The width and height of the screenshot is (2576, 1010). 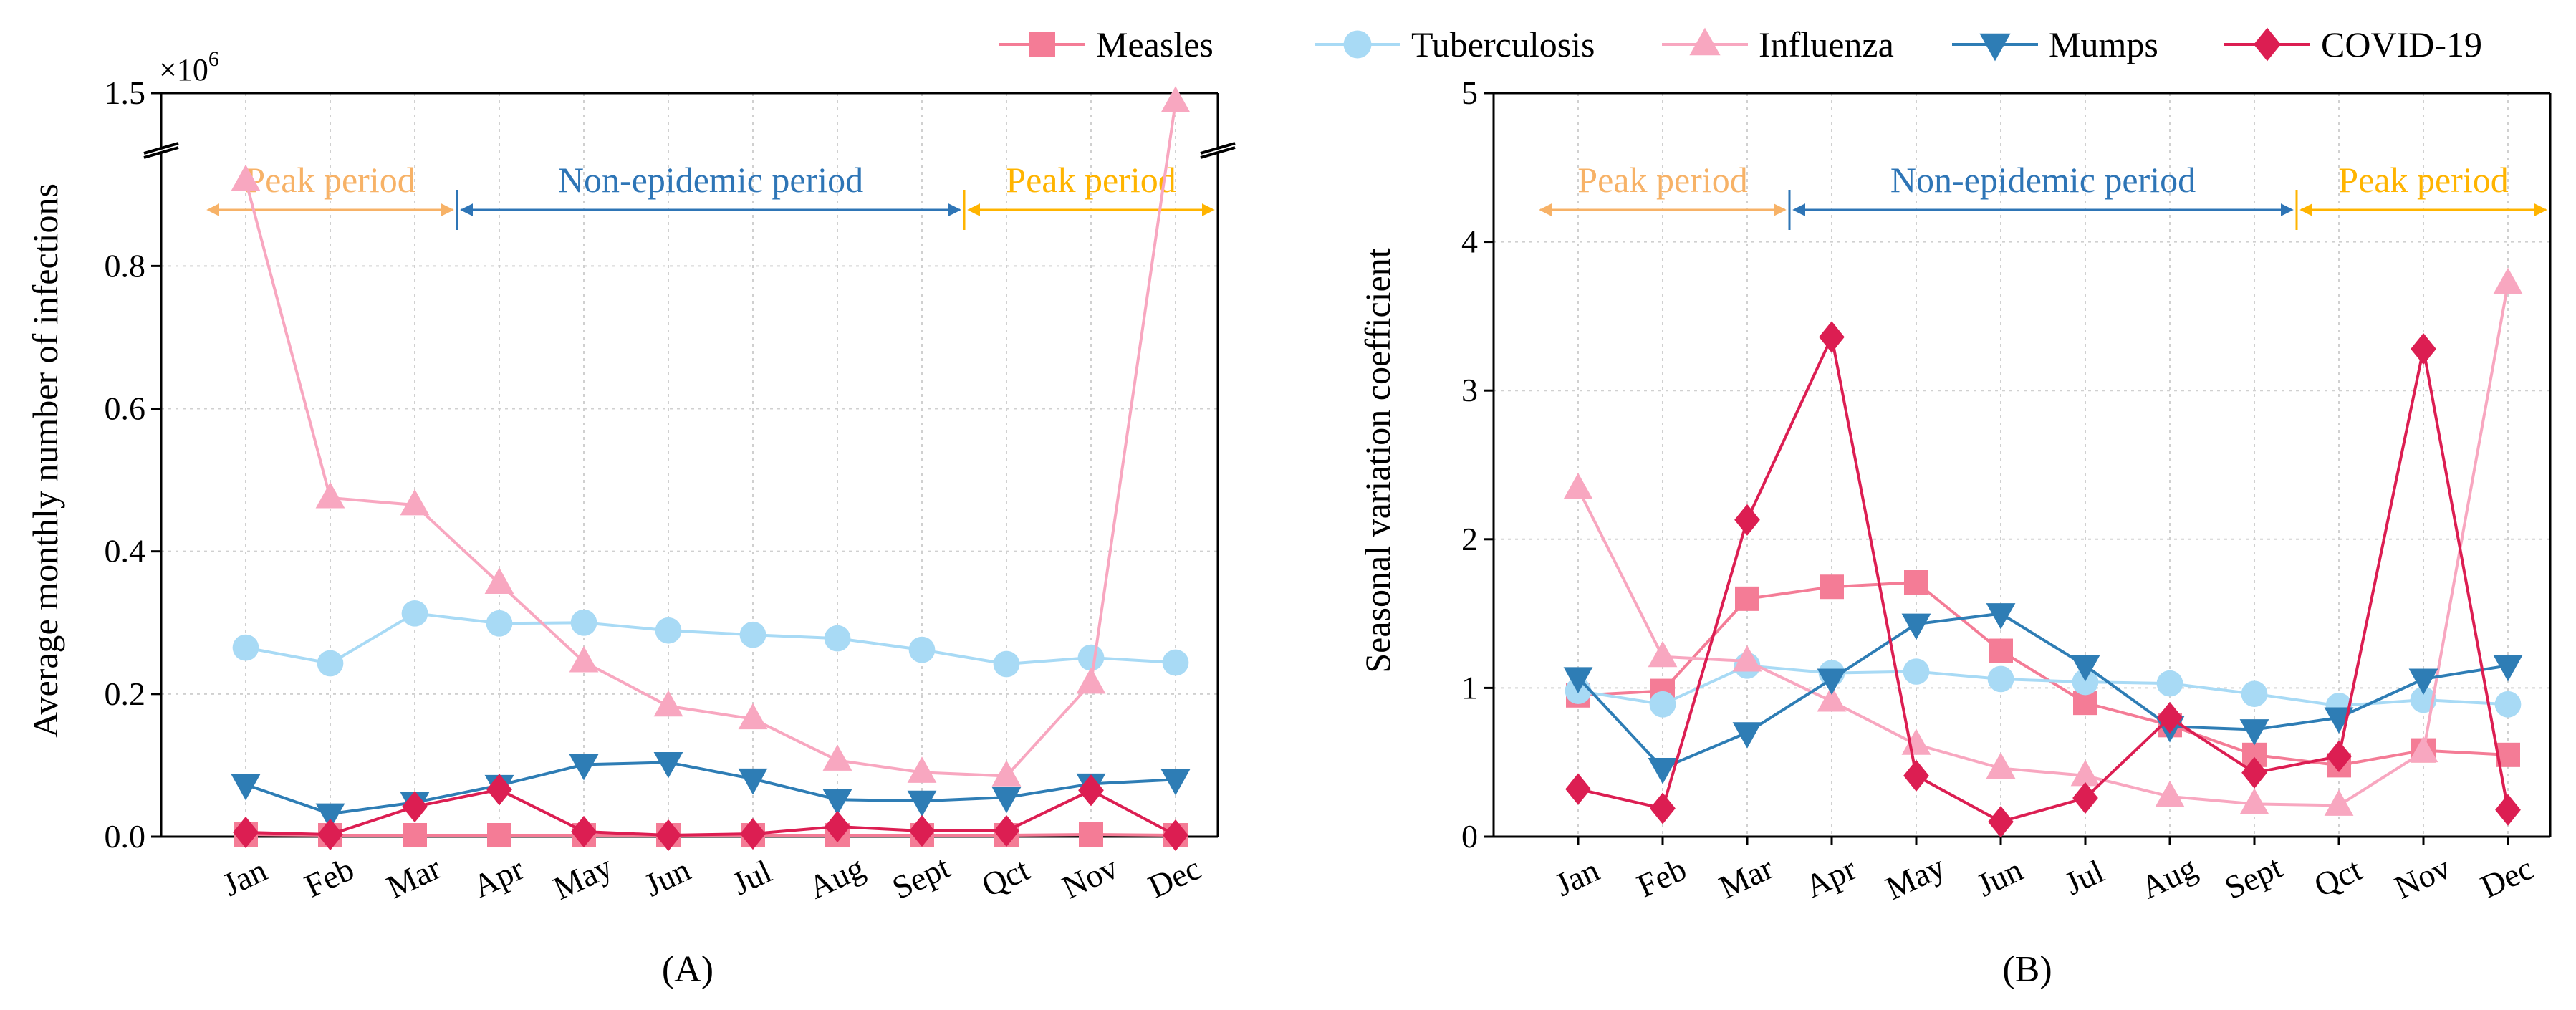 What do you see at coordinates (751, 877) in the screenshot?
I see `x-tick-label: Jul` at bounding box center [751, 877].